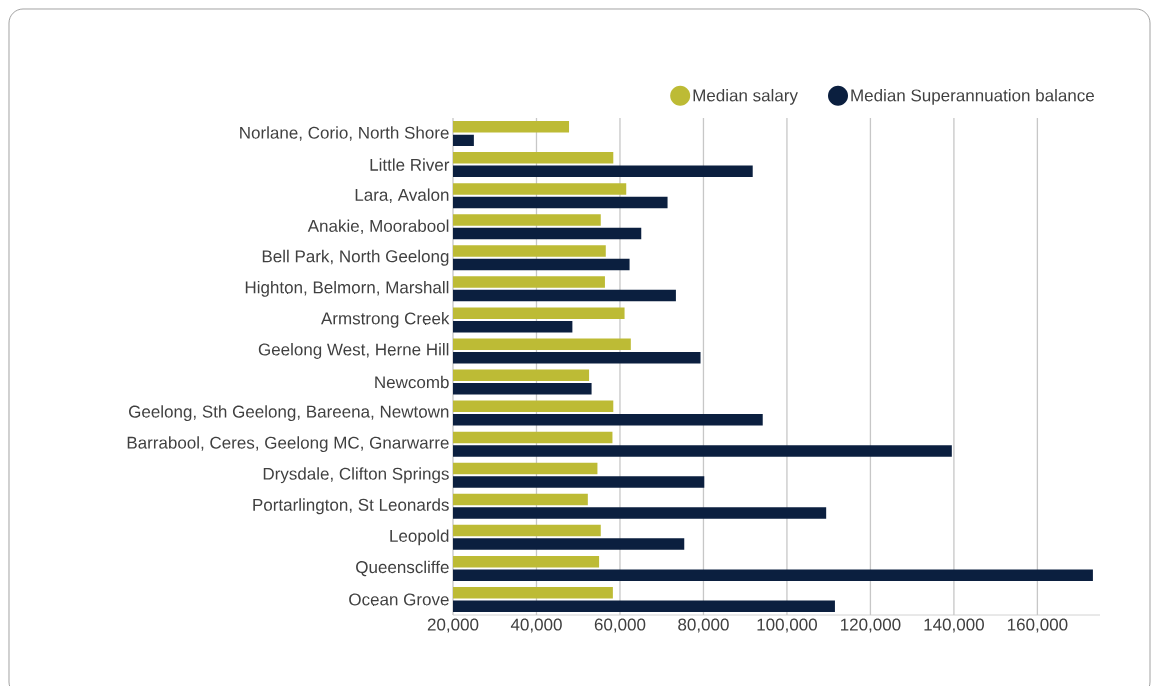 The height and width of the screenshot is (686, 1157). What do you see at coordinates (871, 625) in the screenshot?
I see `x-tick-label: 120,000` at bounding box center [871, 625].